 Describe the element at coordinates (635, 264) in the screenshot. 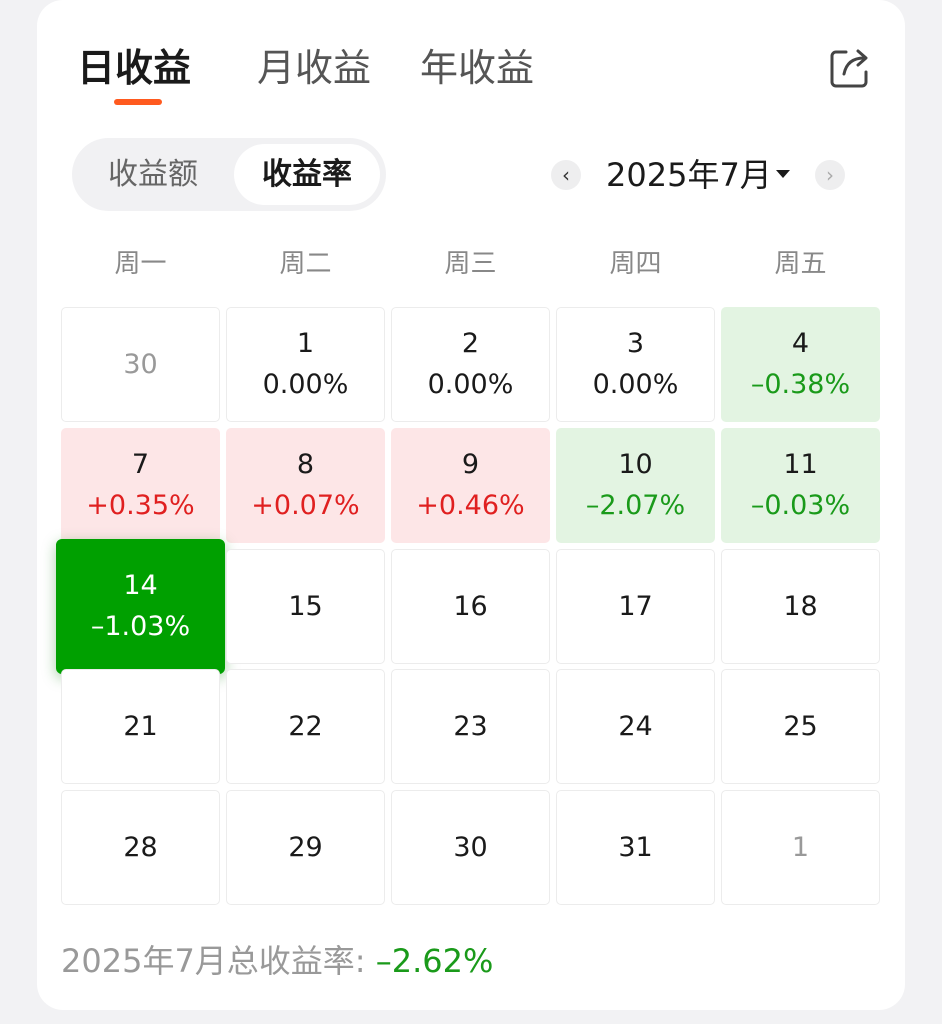

I see `weekday-header: 周四` at that location.